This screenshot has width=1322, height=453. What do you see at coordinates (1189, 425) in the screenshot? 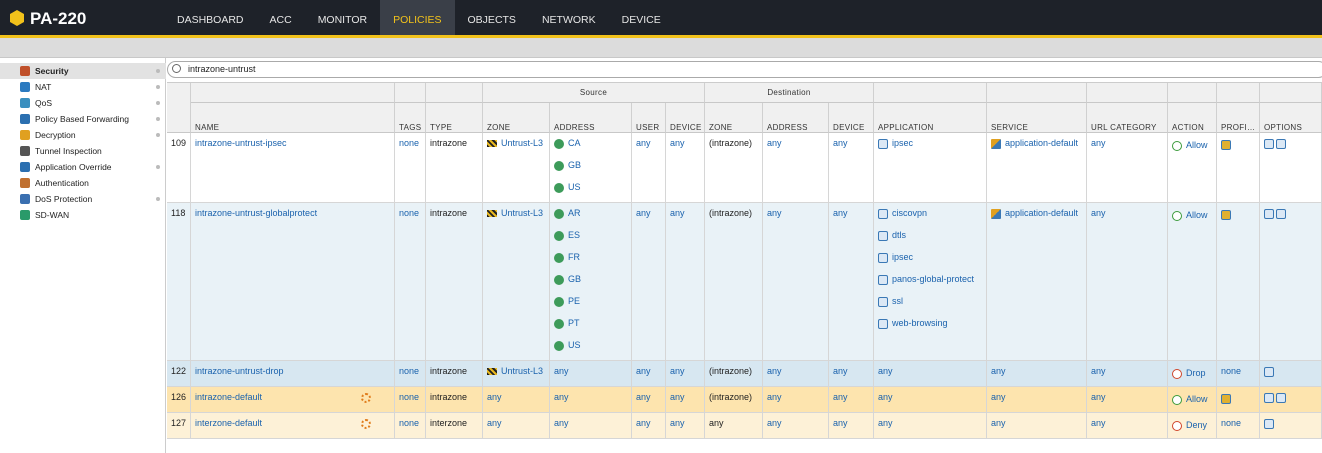
I see `action: Deny` at bounding box center [1189, 425].